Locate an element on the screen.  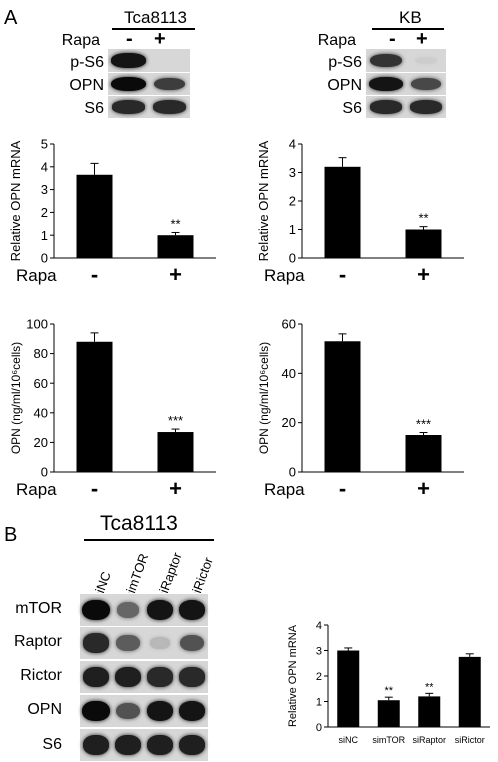
sign-plus: + is located at coordinates (422, 39).